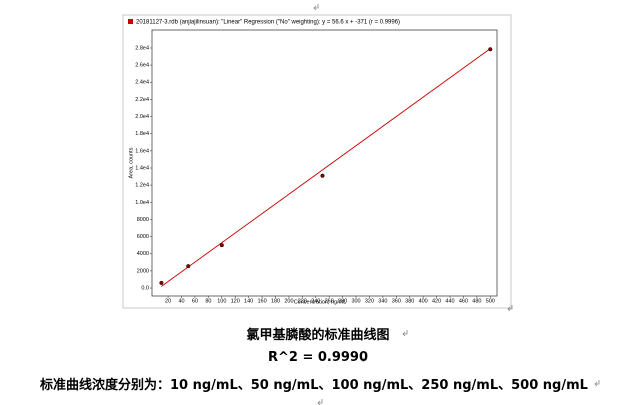 Image resolution: width=636 pixels, height=405 pixels. What do you see at coordinates (436, 301) in the screenshot?
I see `x-tick-label: 420` at bounding box center [436, 301].